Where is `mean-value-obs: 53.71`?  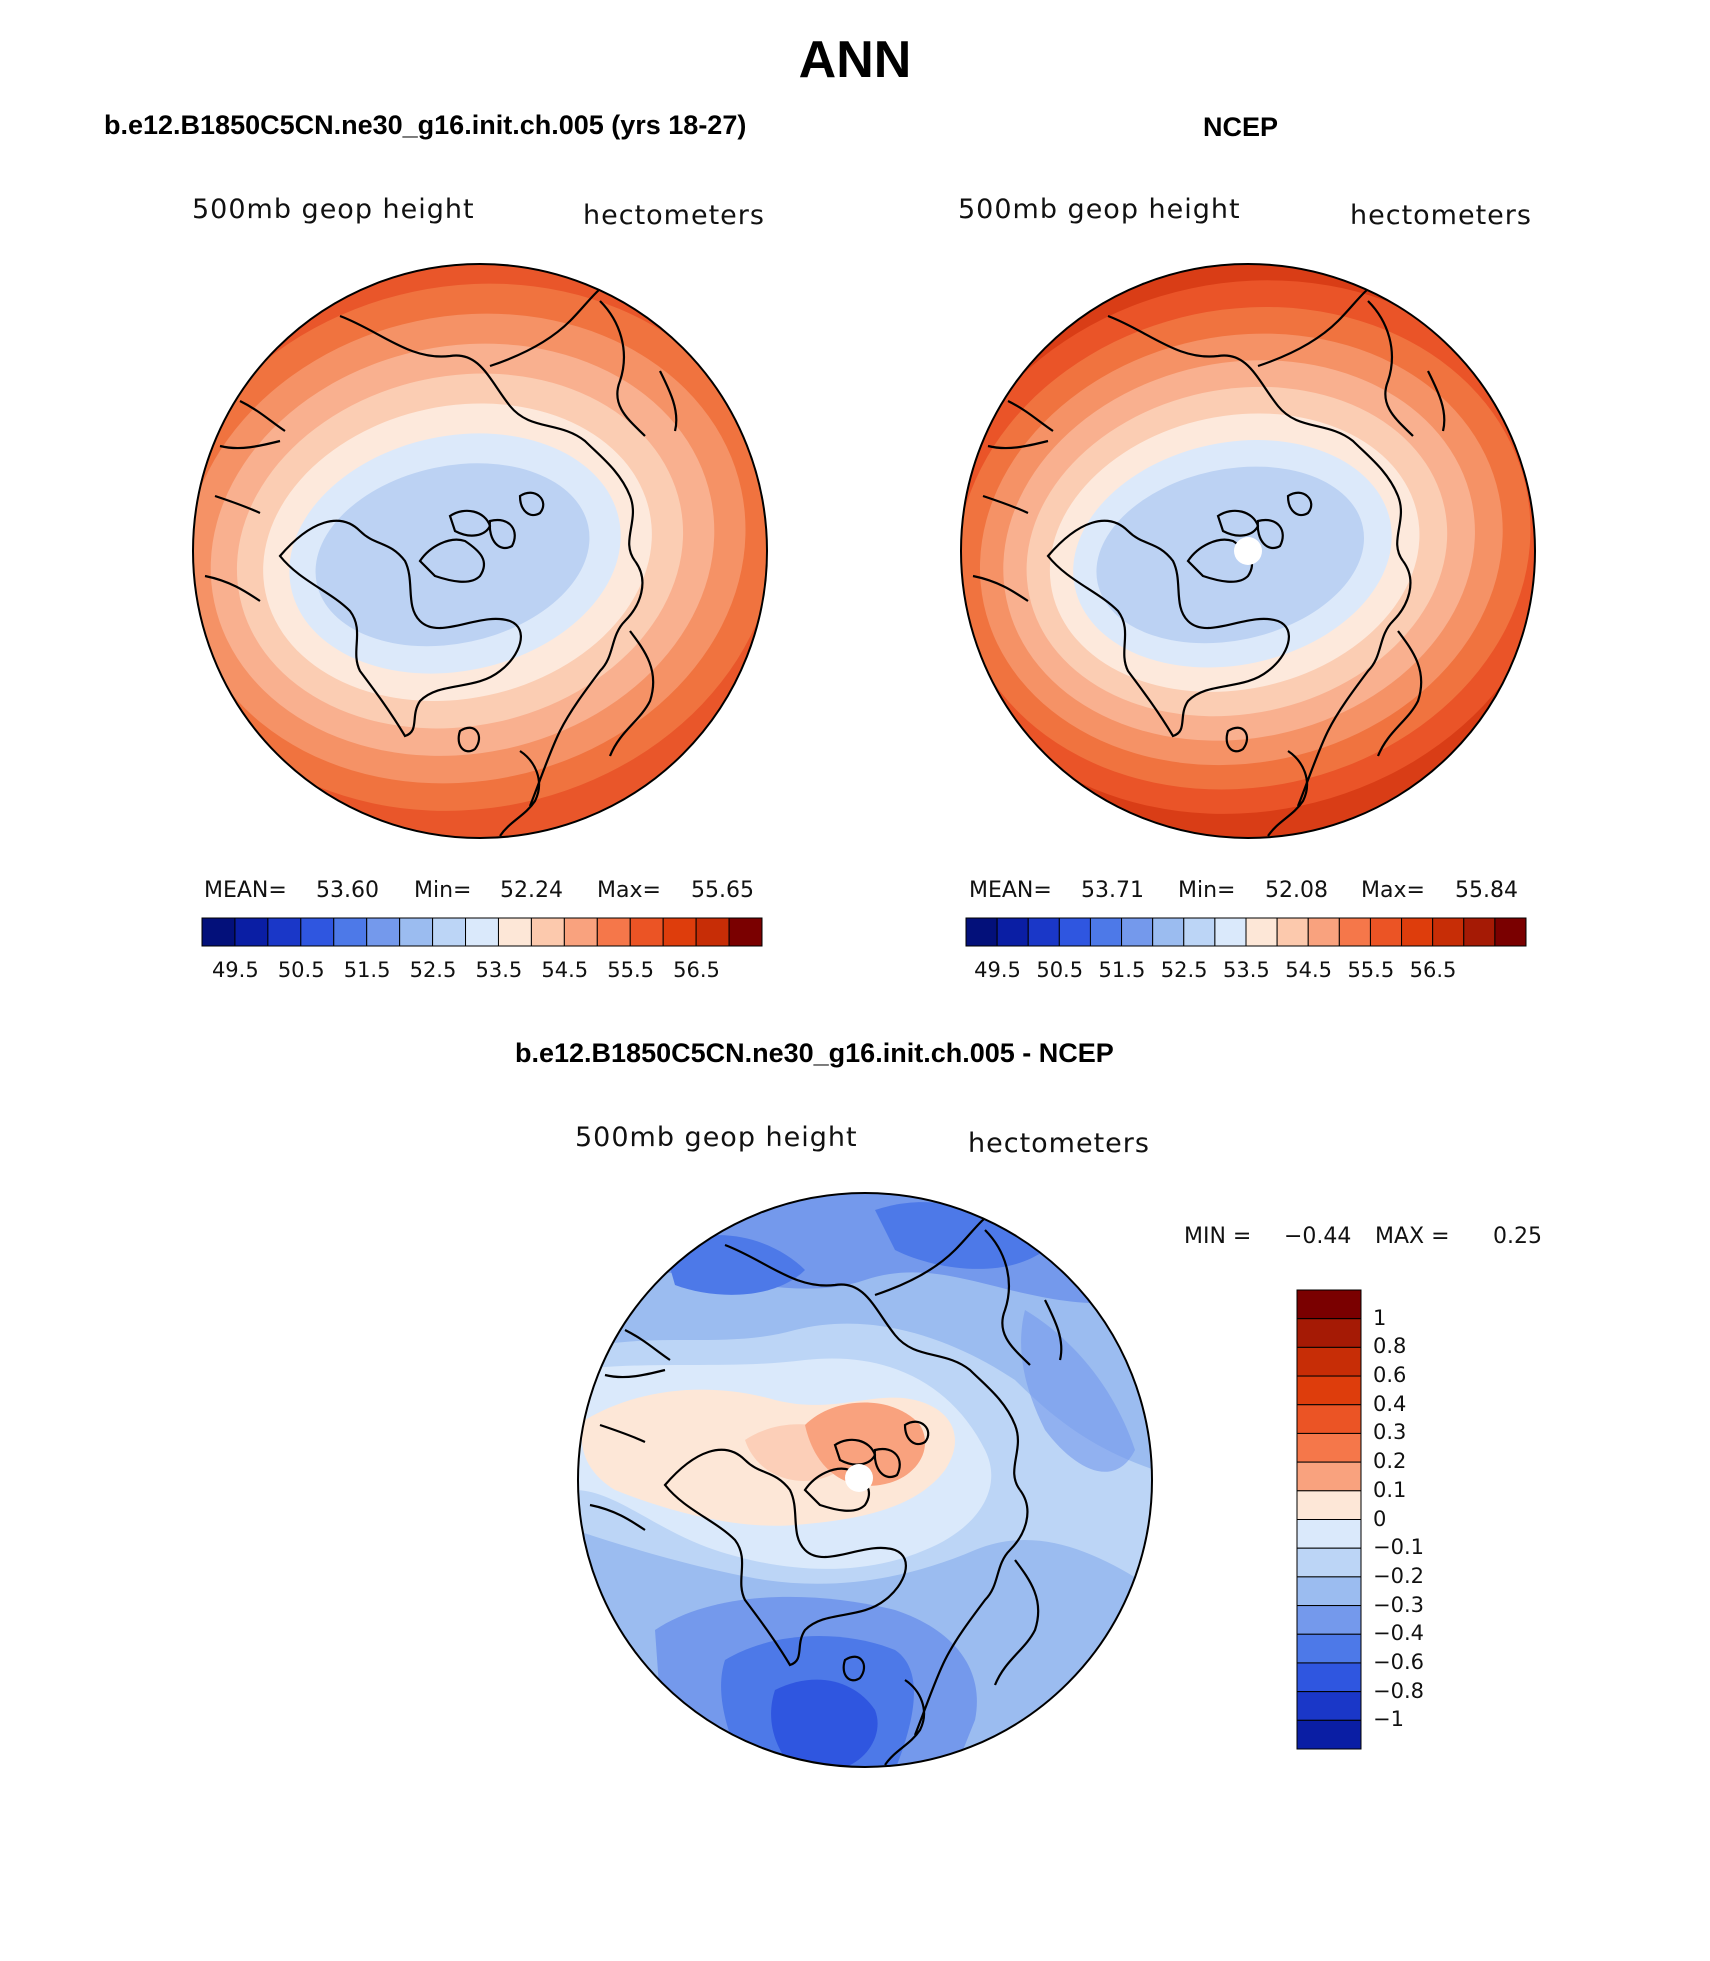
mean-value-obs: 53.71 is located at coordinates (1112, 890).